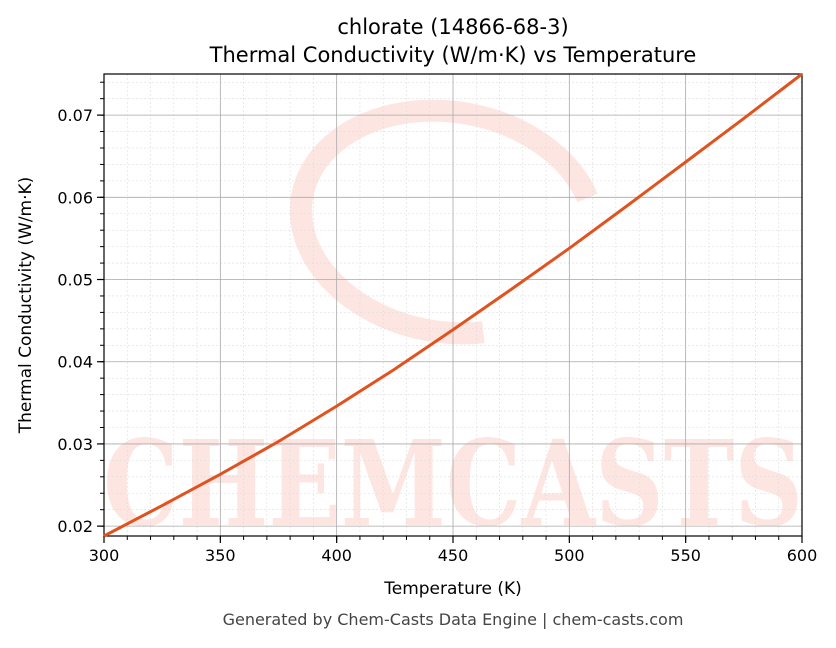  Describe the element at coordinates (75, 526) in the screenshot. I see `y-tick-label: 0.02` at that location.